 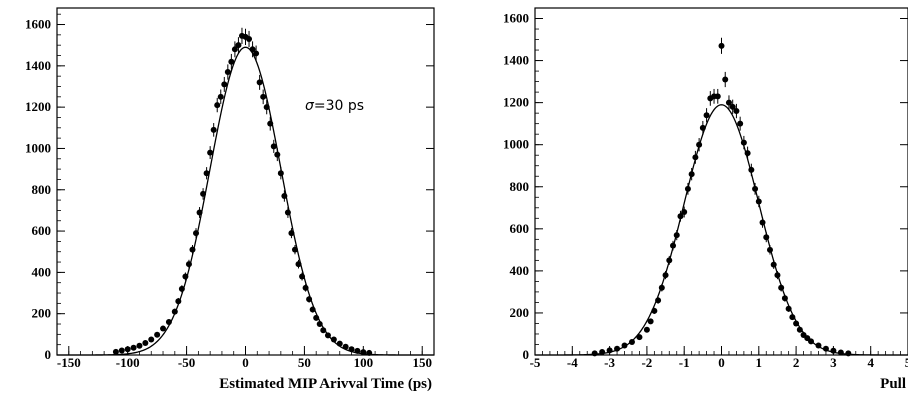 What do you see at coordinates (422, 362) in the screenshot?
I see `x-tick-label: 150` at bounding box center [422, 362].